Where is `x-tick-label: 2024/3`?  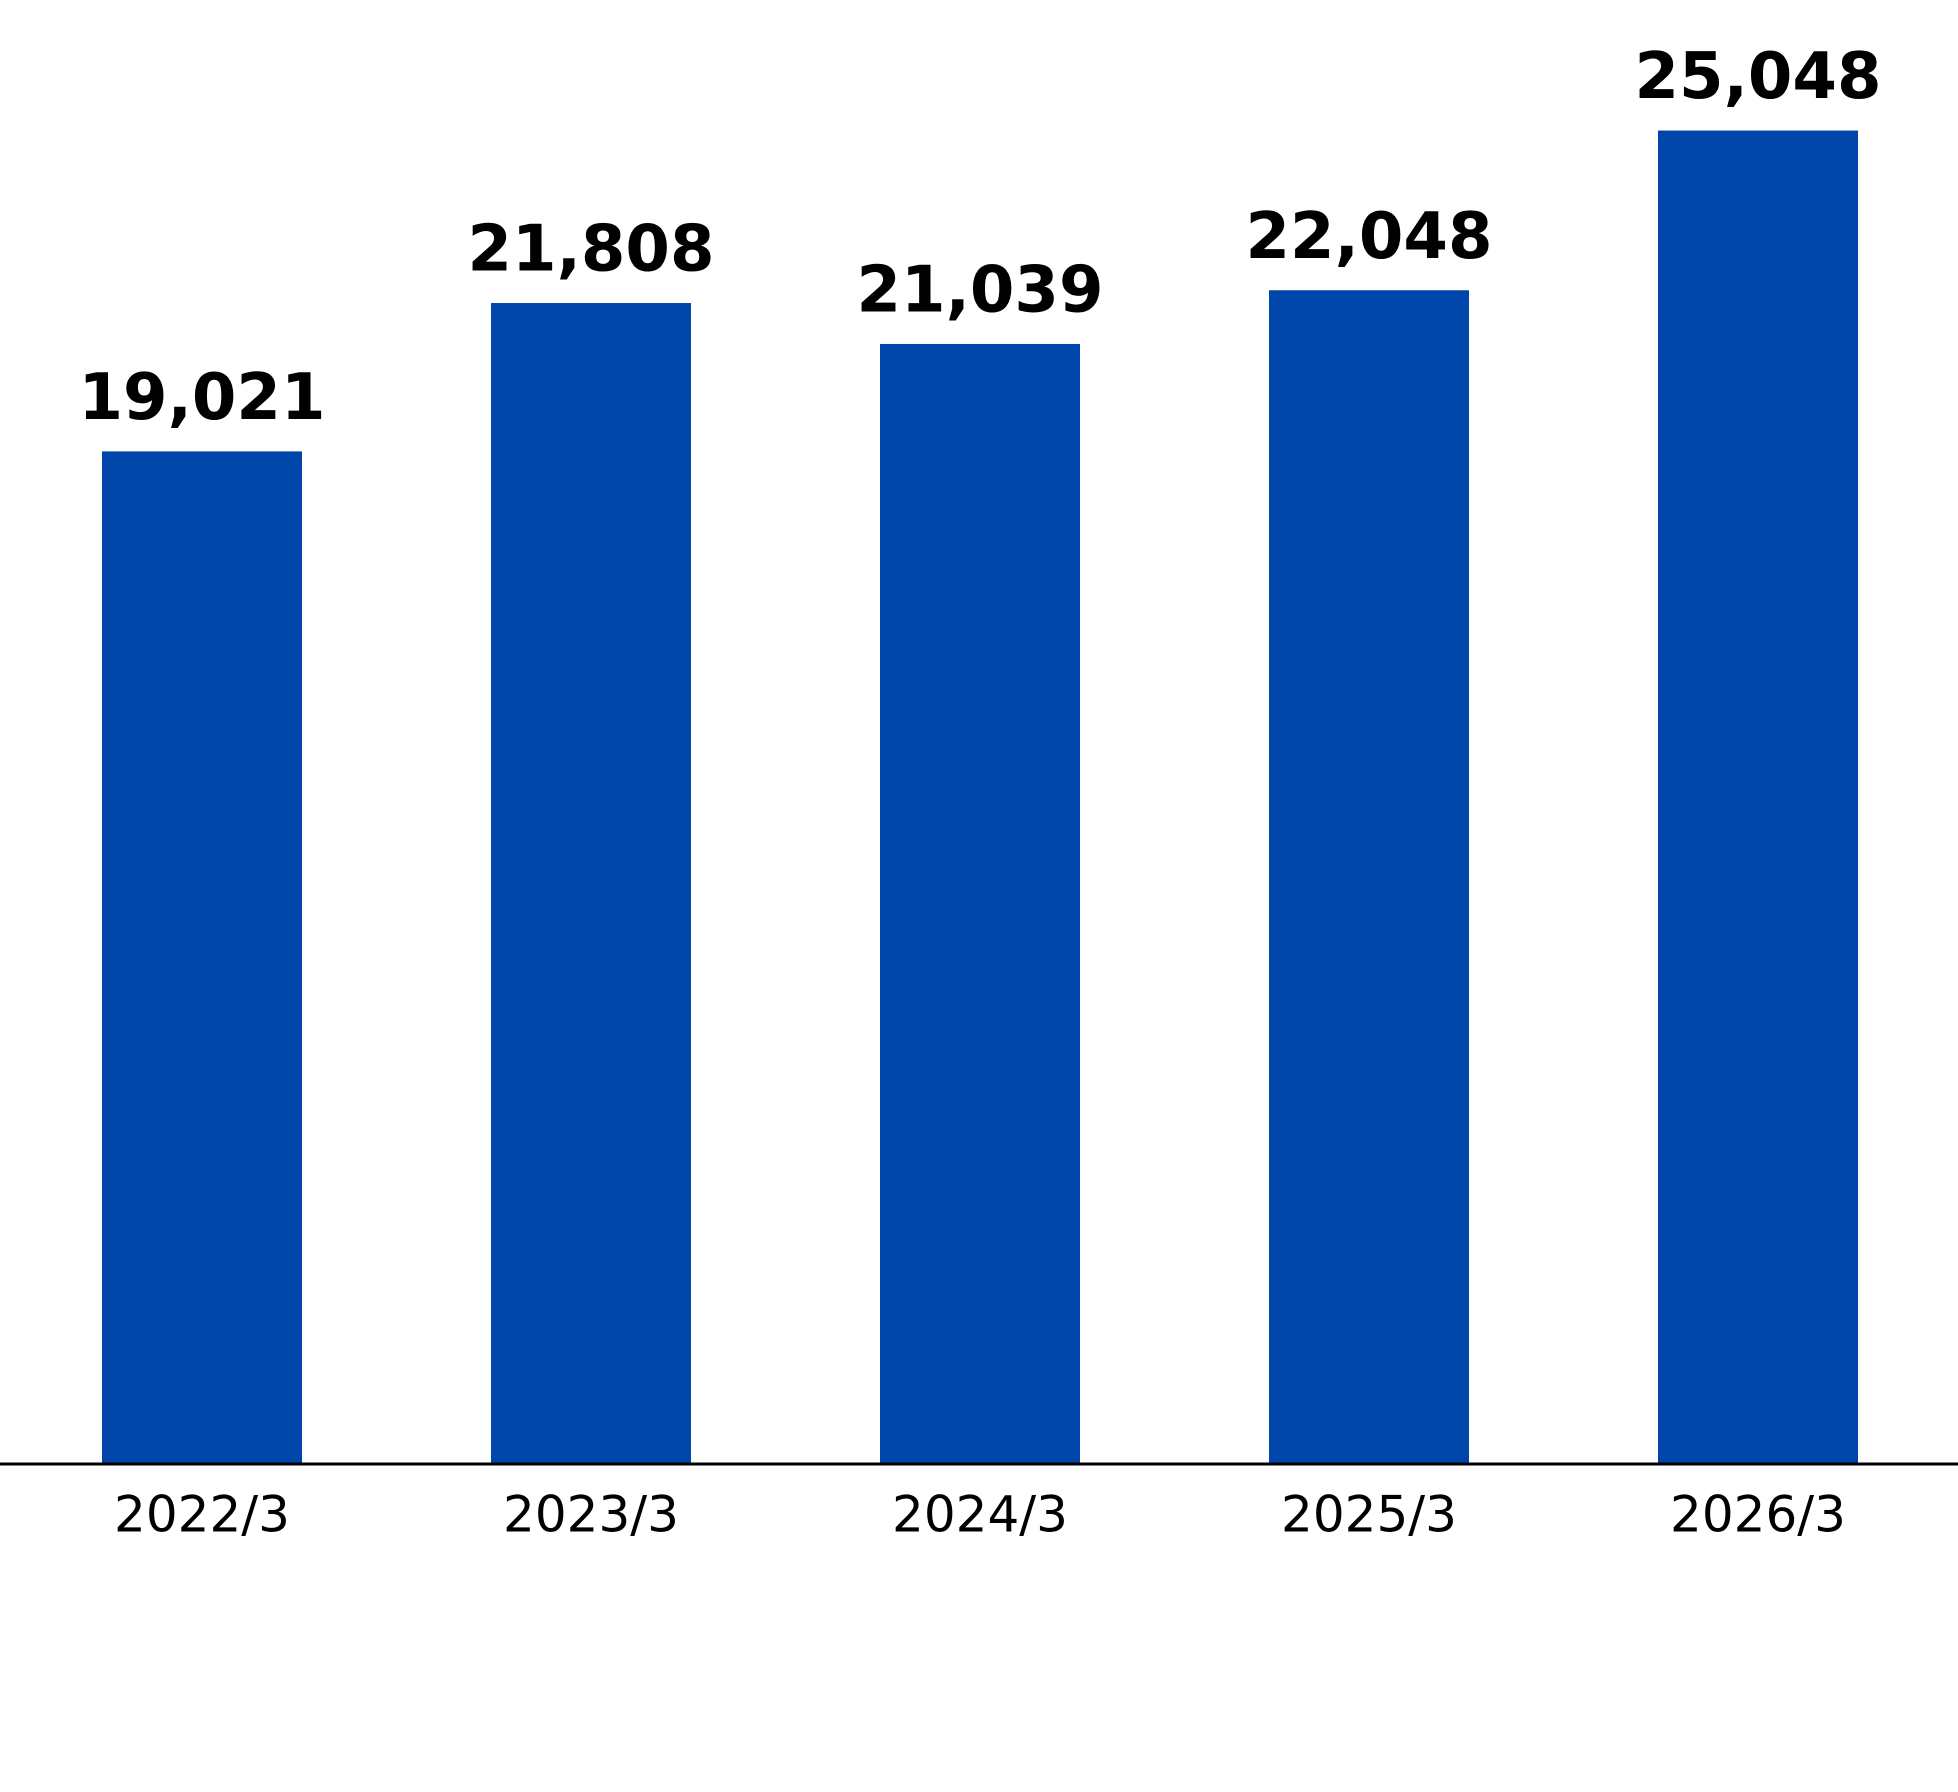 x-tick-label: 2024/3 is located at coordinates (980, 1515).